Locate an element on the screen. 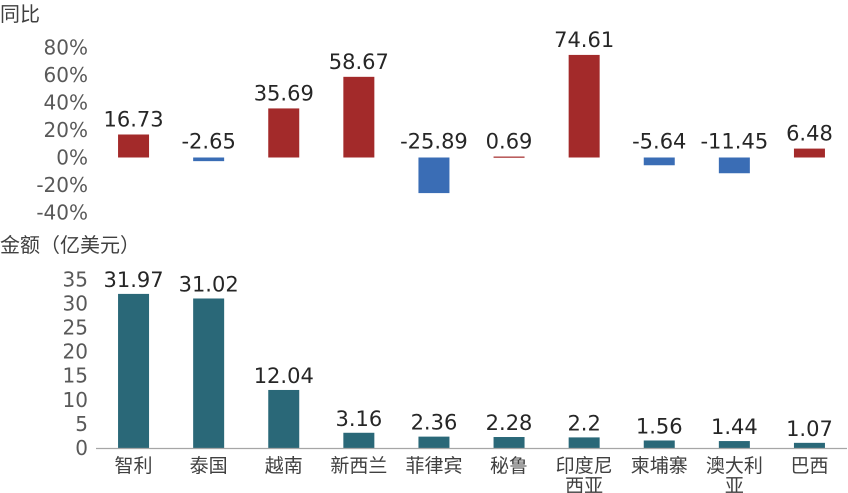 The width and height of the screenshot is (848, 493). category-label: 西亚 is located at coordinates (584, 484).